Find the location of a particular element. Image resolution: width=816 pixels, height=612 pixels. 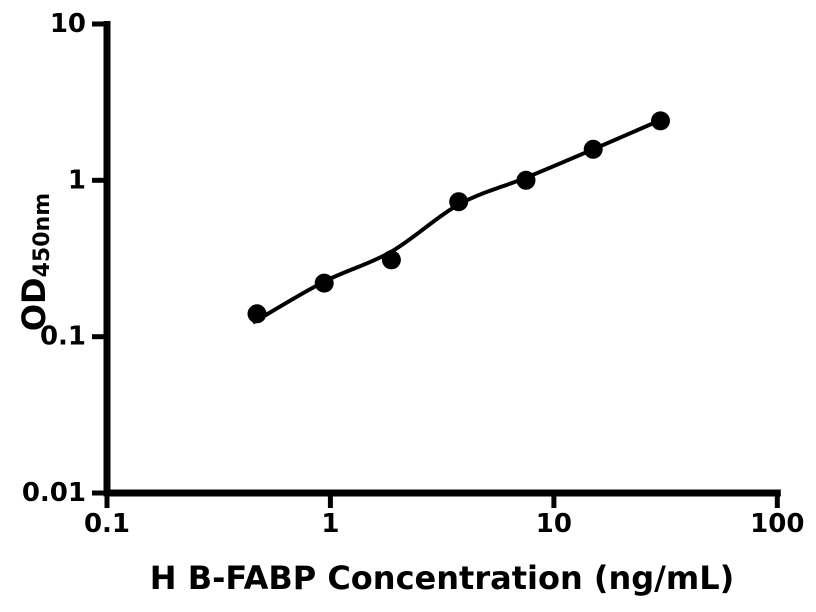

y-axis-title-subscript: 450nm is located at coordinates (42, 235).